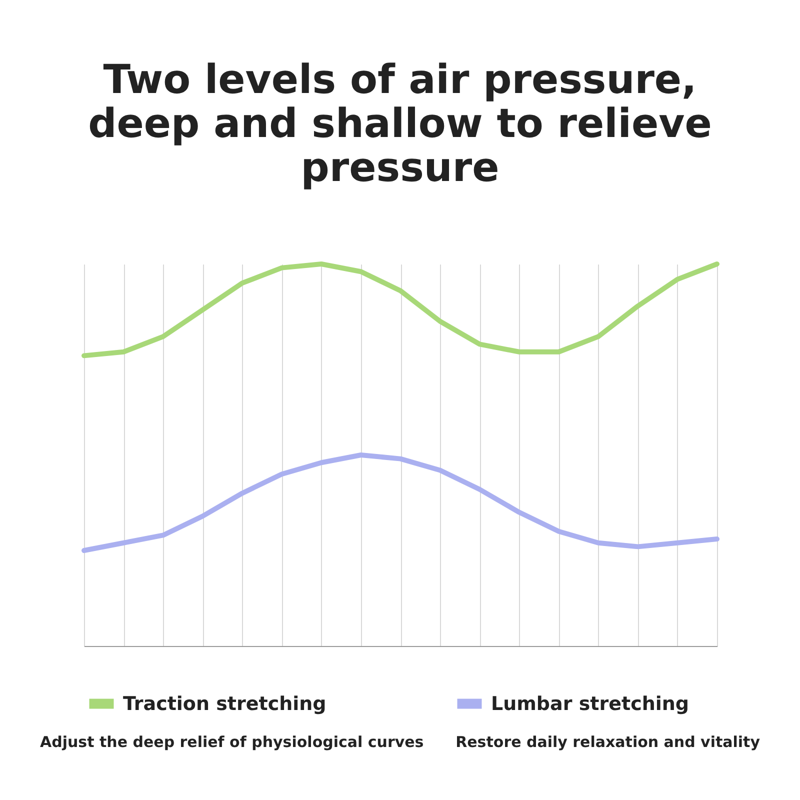 The width and height of the screenshot is (800, 800). Describe the element at coordinates (232, 742) in the screenshot. I see `text: Adjust the deep relief of physiological curves` at that location.